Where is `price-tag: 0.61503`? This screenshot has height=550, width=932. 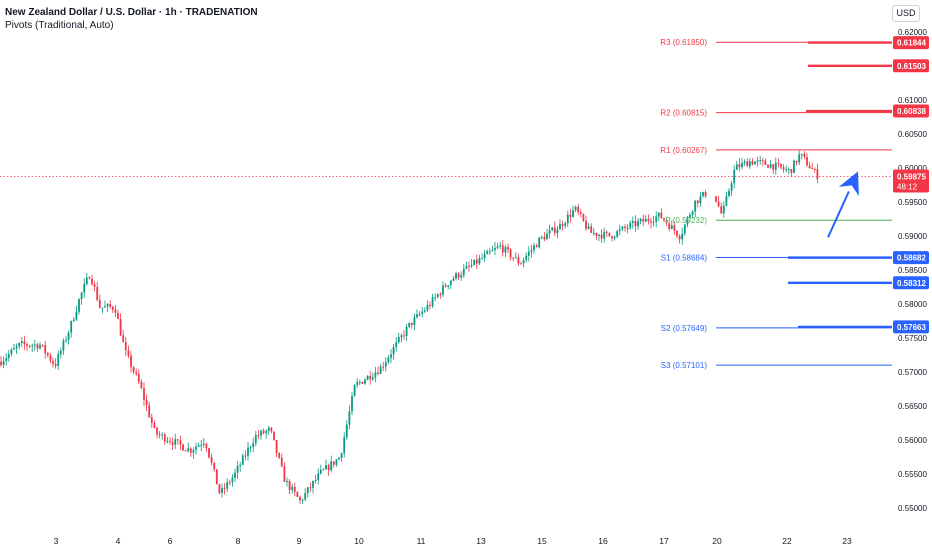
price-tag: 0.61503 is located at coordinates (911, 66).